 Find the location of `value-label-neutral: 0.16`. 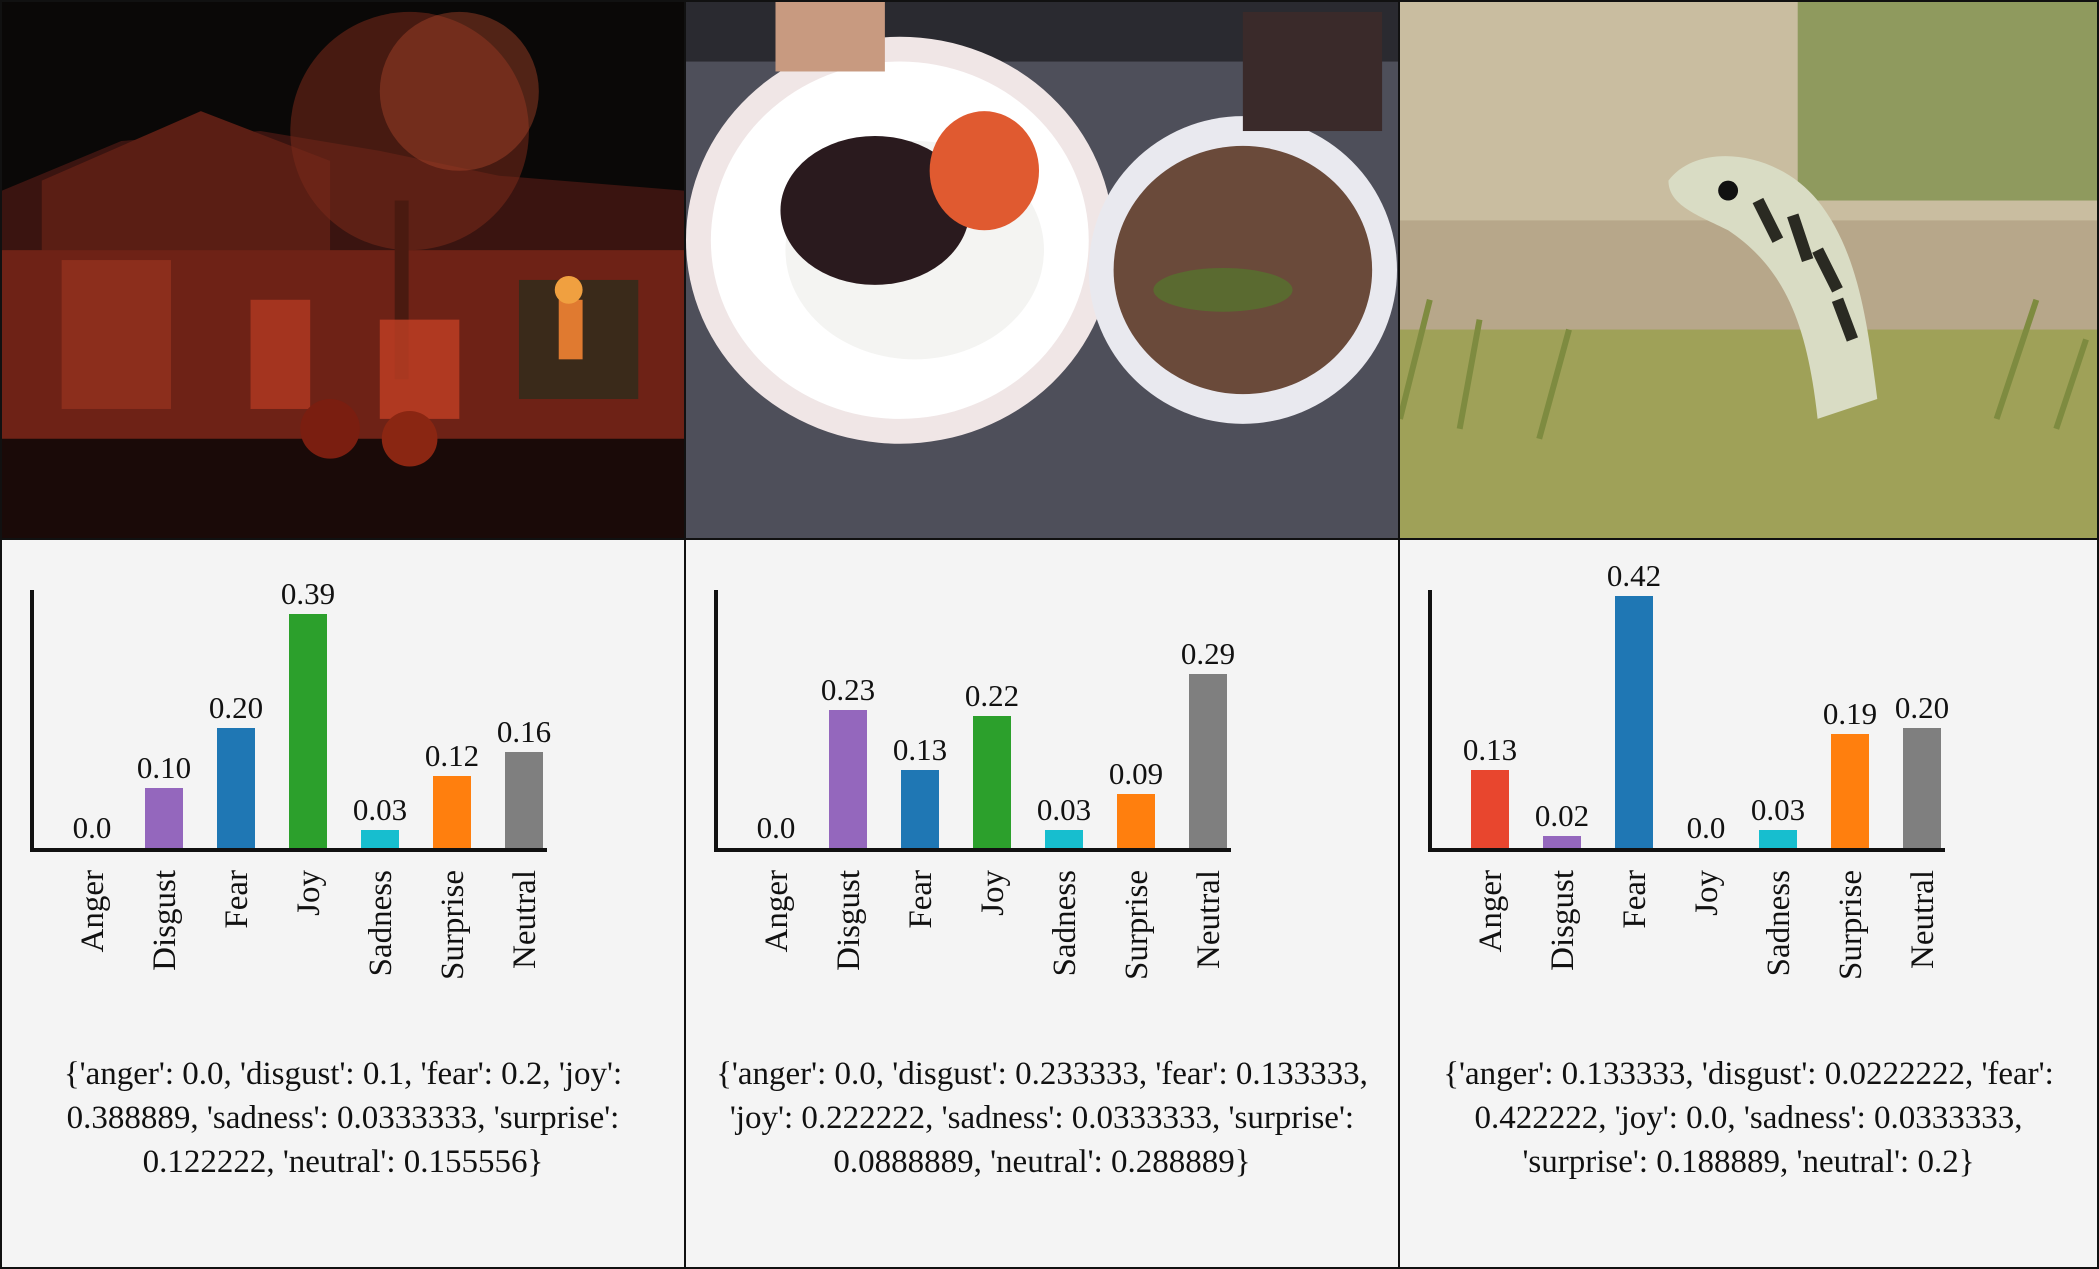

value-label-neutral: 0.16 is located at coordinates (524, 731).